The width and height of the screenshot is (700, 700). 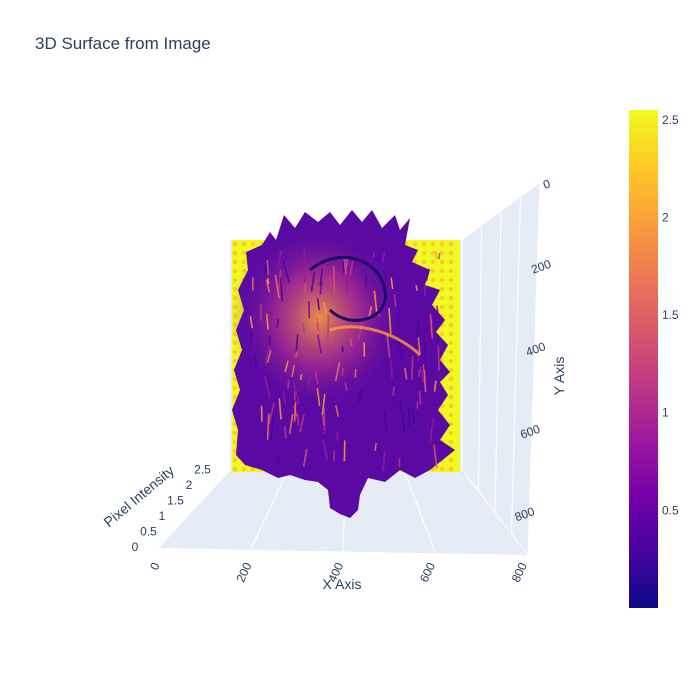 What do you see at coordinates (670, 315) in the screenshot?
I see `colorbar-ticks: 0.5 1 1.5 2 2.5` at bounding box center [670, 315].